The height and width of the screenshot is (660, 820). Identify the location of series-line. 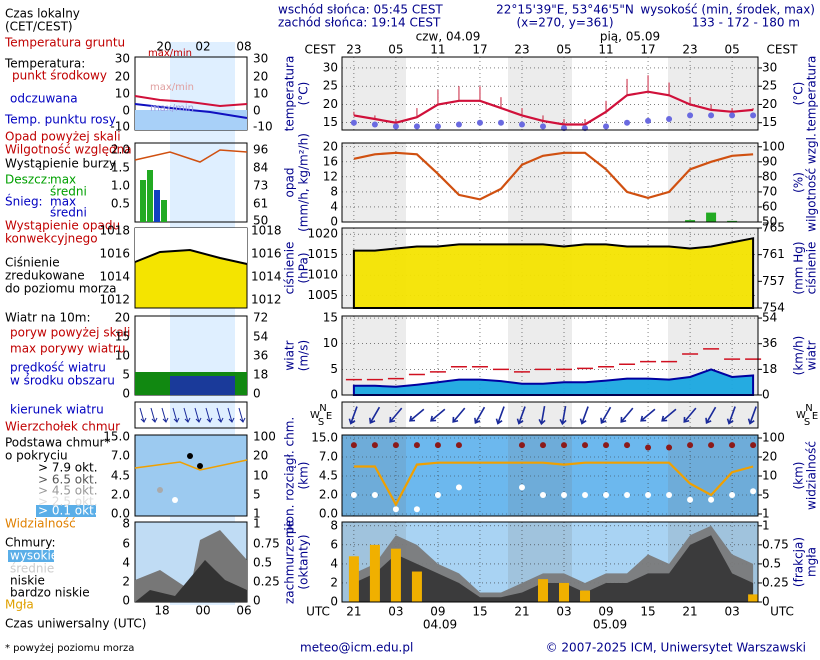
(553, 484).